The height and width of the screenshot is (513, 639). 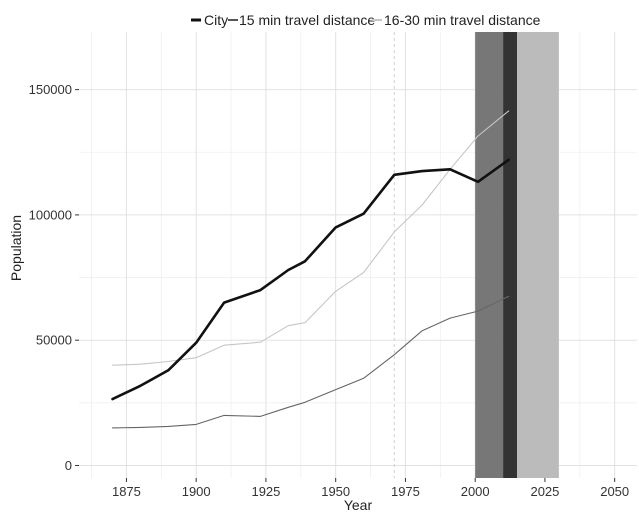 I want to click on legend-label-15-min: 15 min travel distance, so click(x=307, y=20).